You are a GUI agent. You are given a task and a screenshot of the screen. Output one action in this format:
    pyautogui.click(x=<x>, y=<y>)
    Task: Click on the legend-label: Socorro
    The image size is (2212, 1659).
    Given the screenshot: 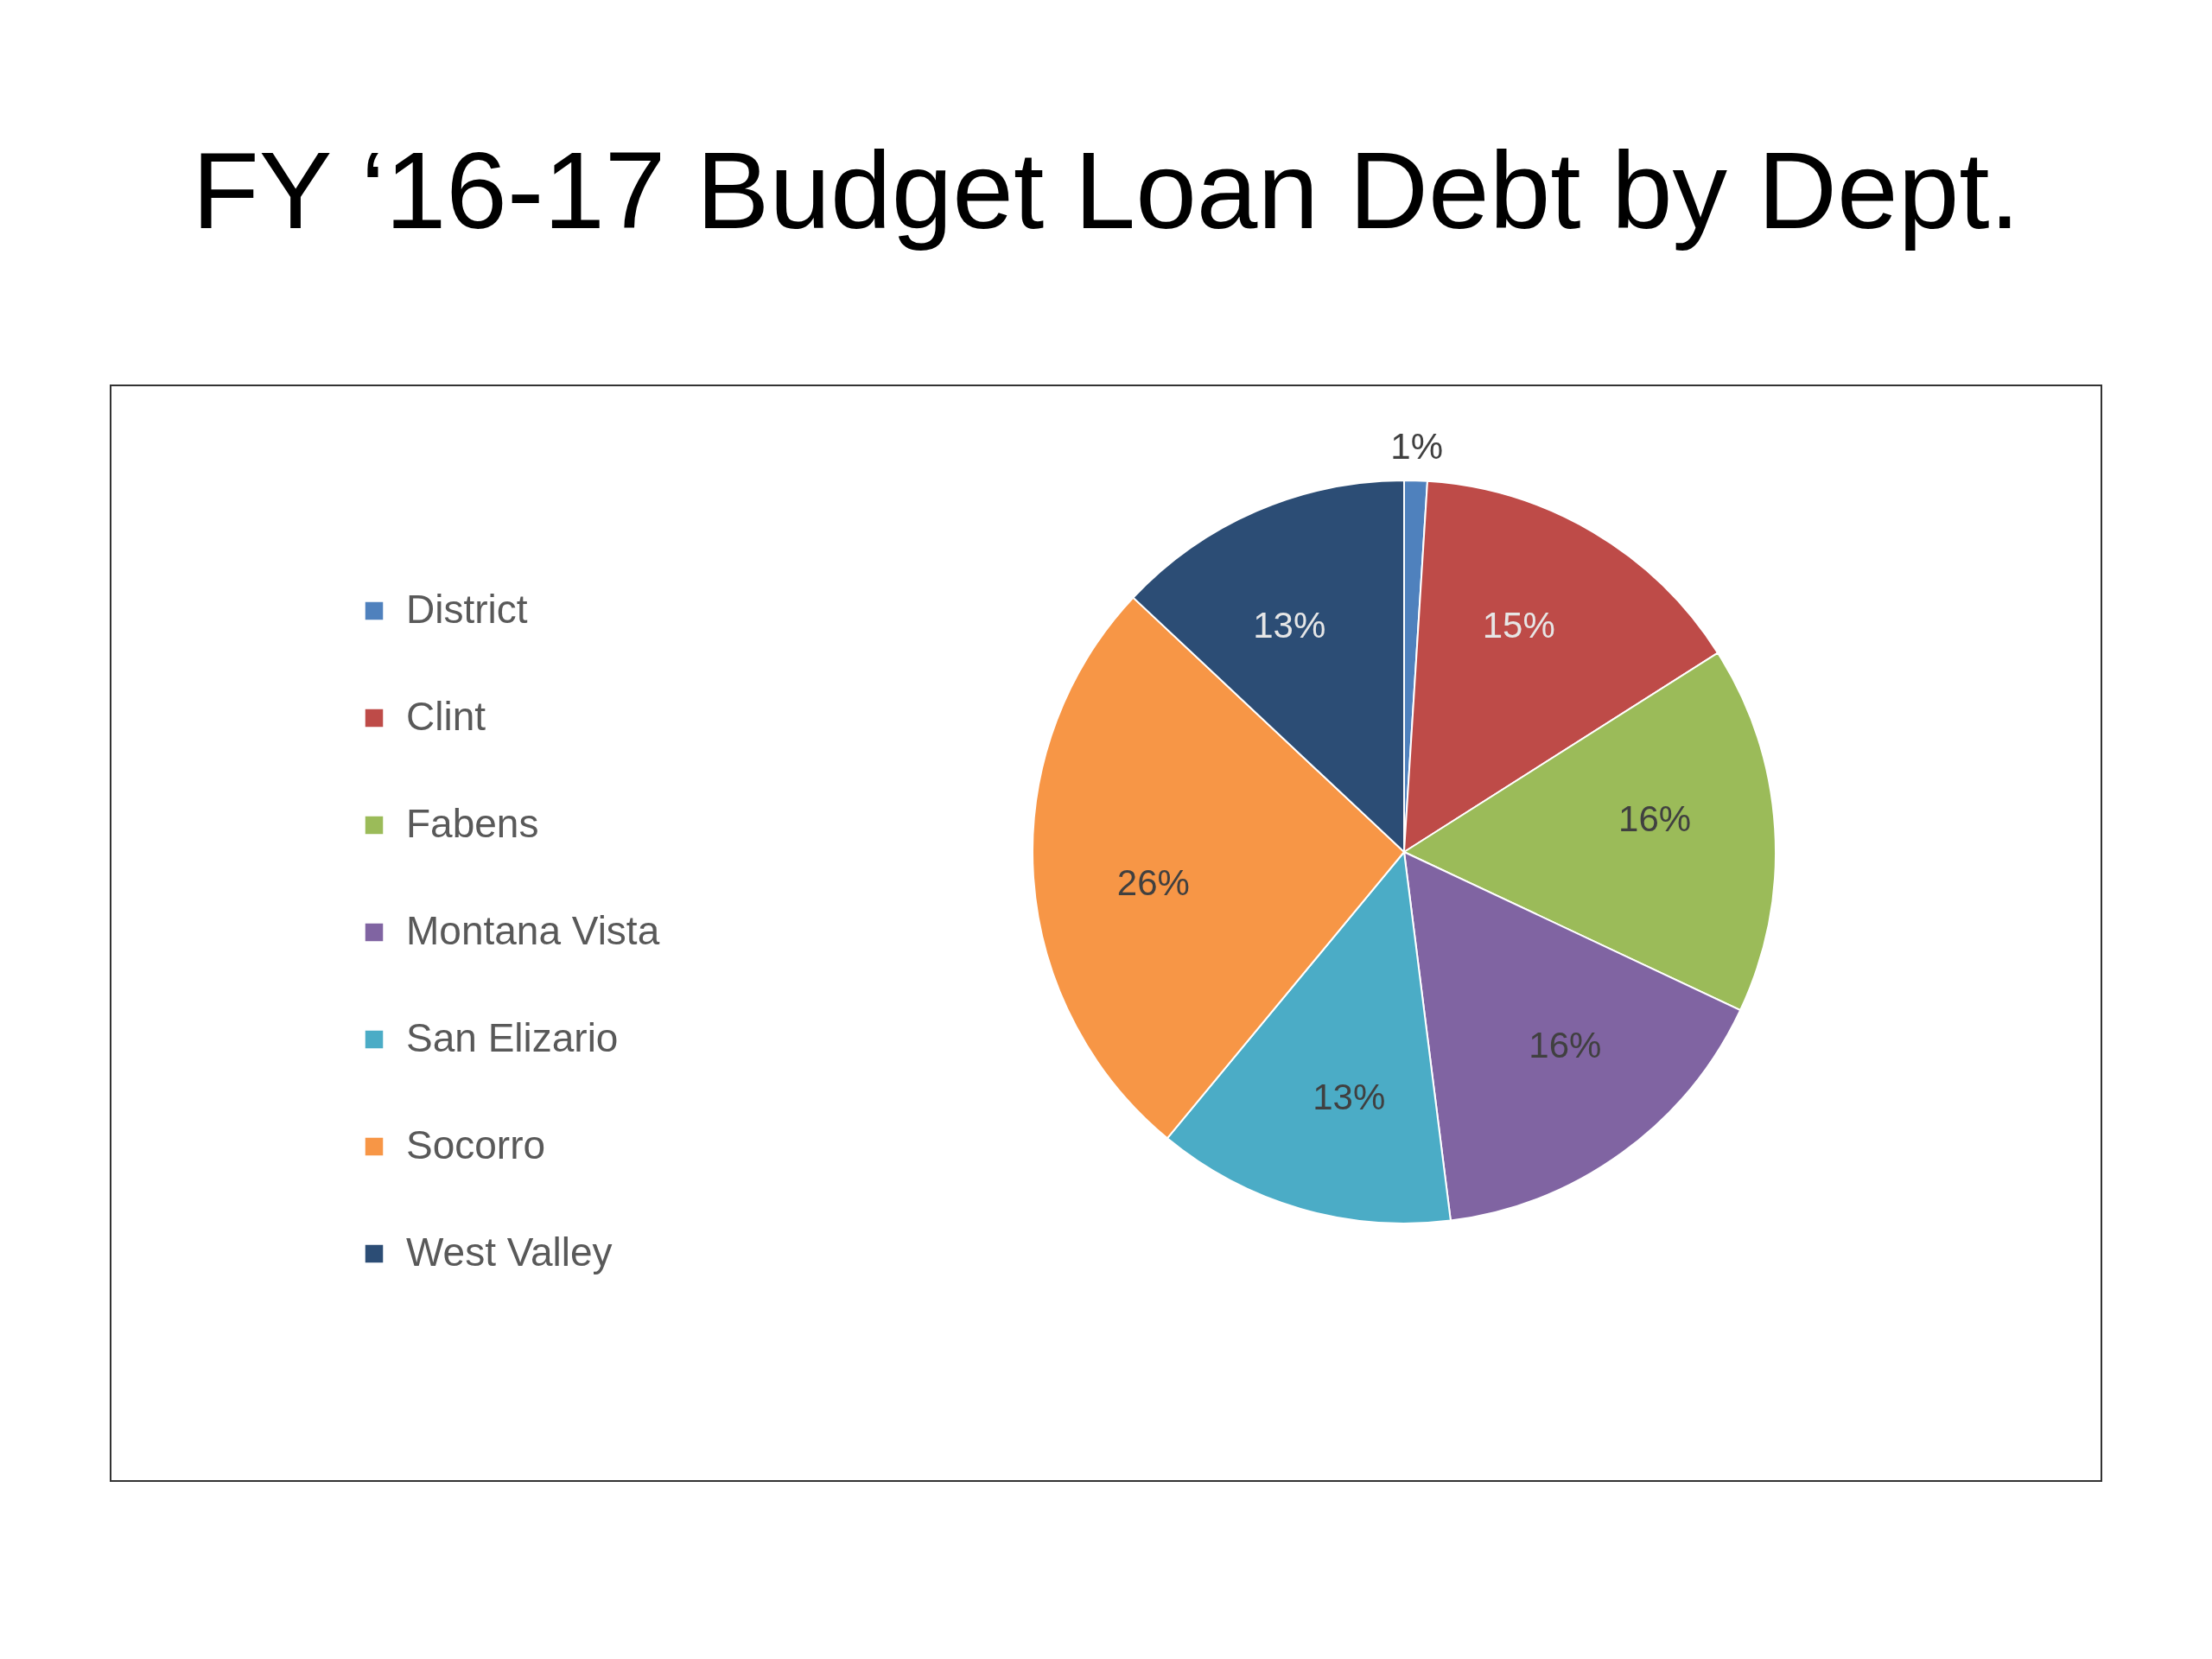 What is the action you would take?
    pyautogui.click(x=476, y=1144)
    